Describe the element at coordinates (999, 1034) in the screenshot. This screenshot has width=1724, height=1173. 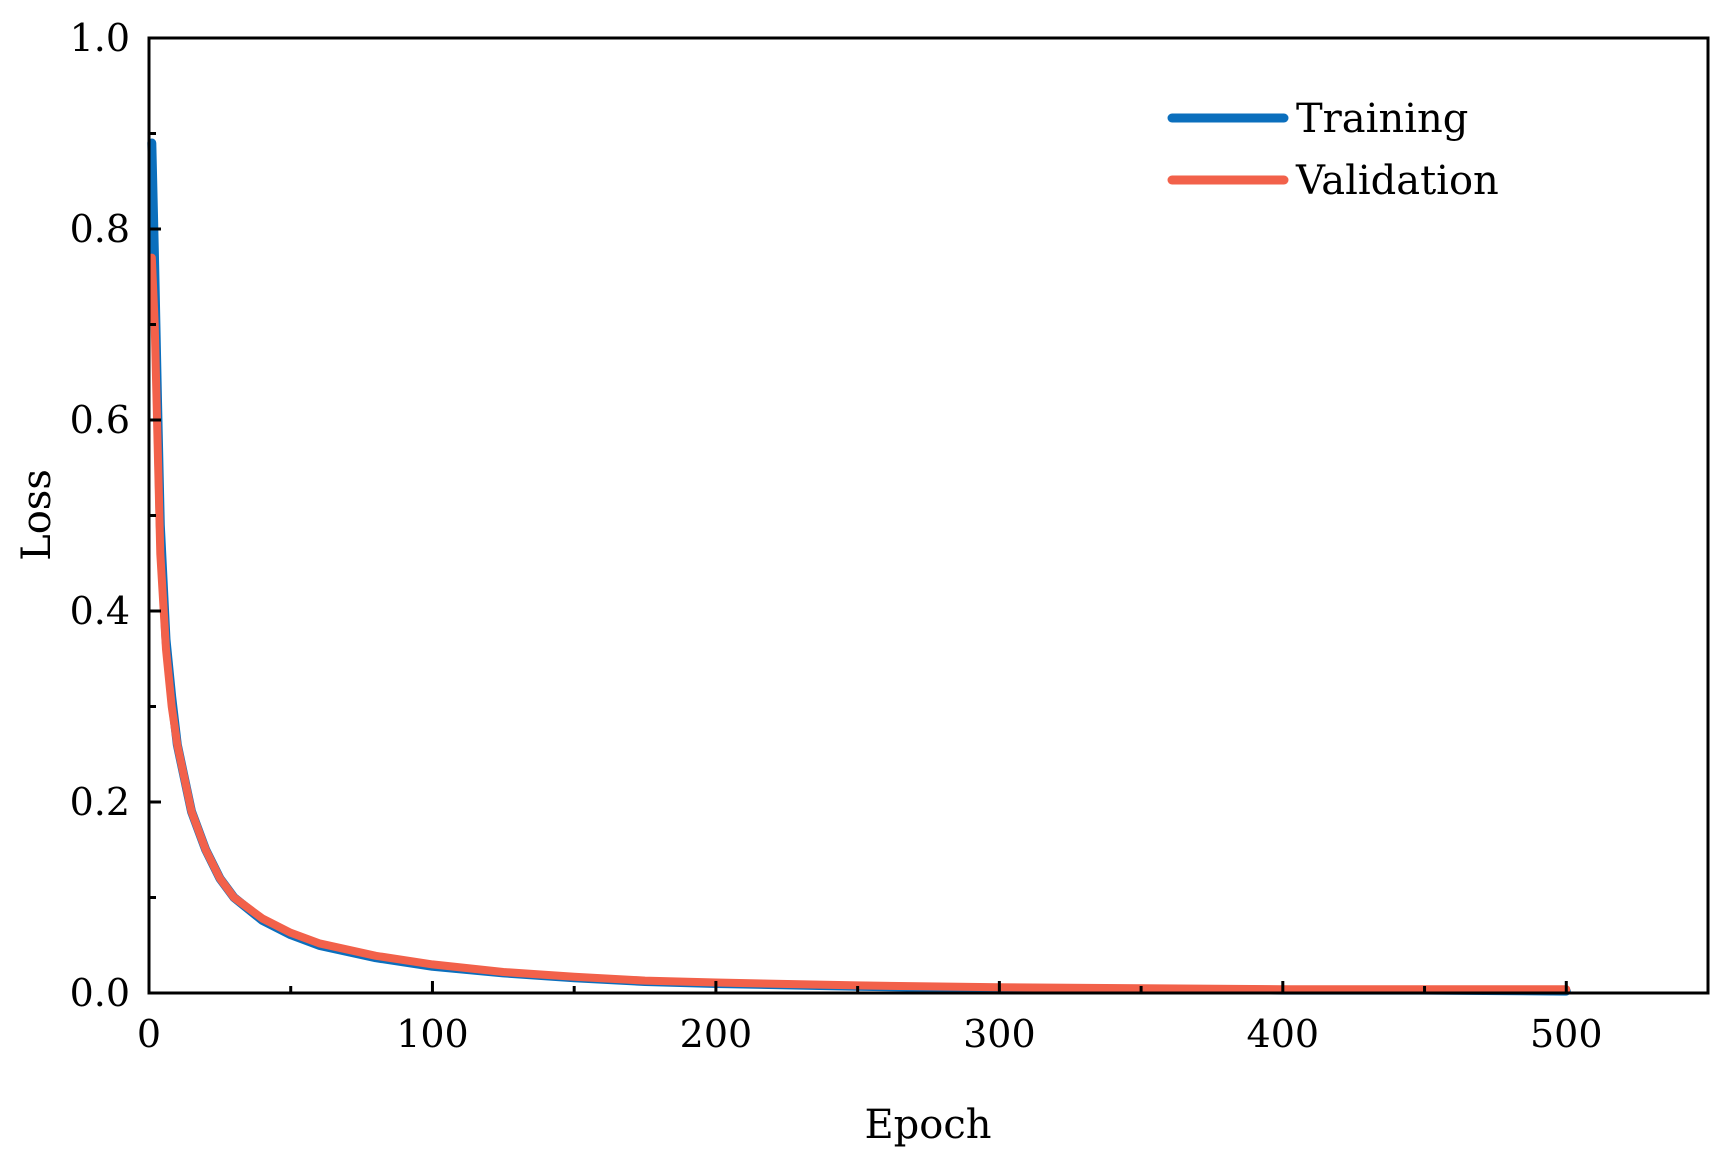
I see `x-tick-label: 300` at that location.